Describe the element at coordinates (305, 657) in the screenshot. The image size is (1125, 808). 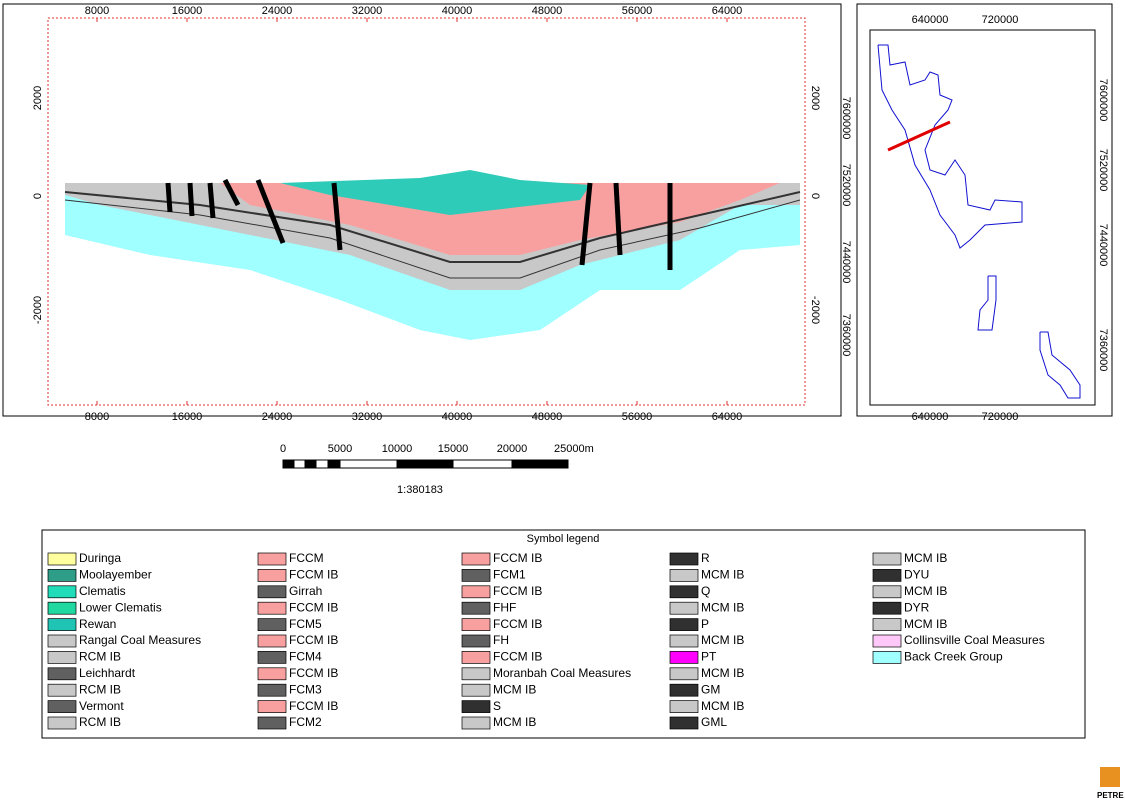
I see `legend-label: FCM4` at that location.